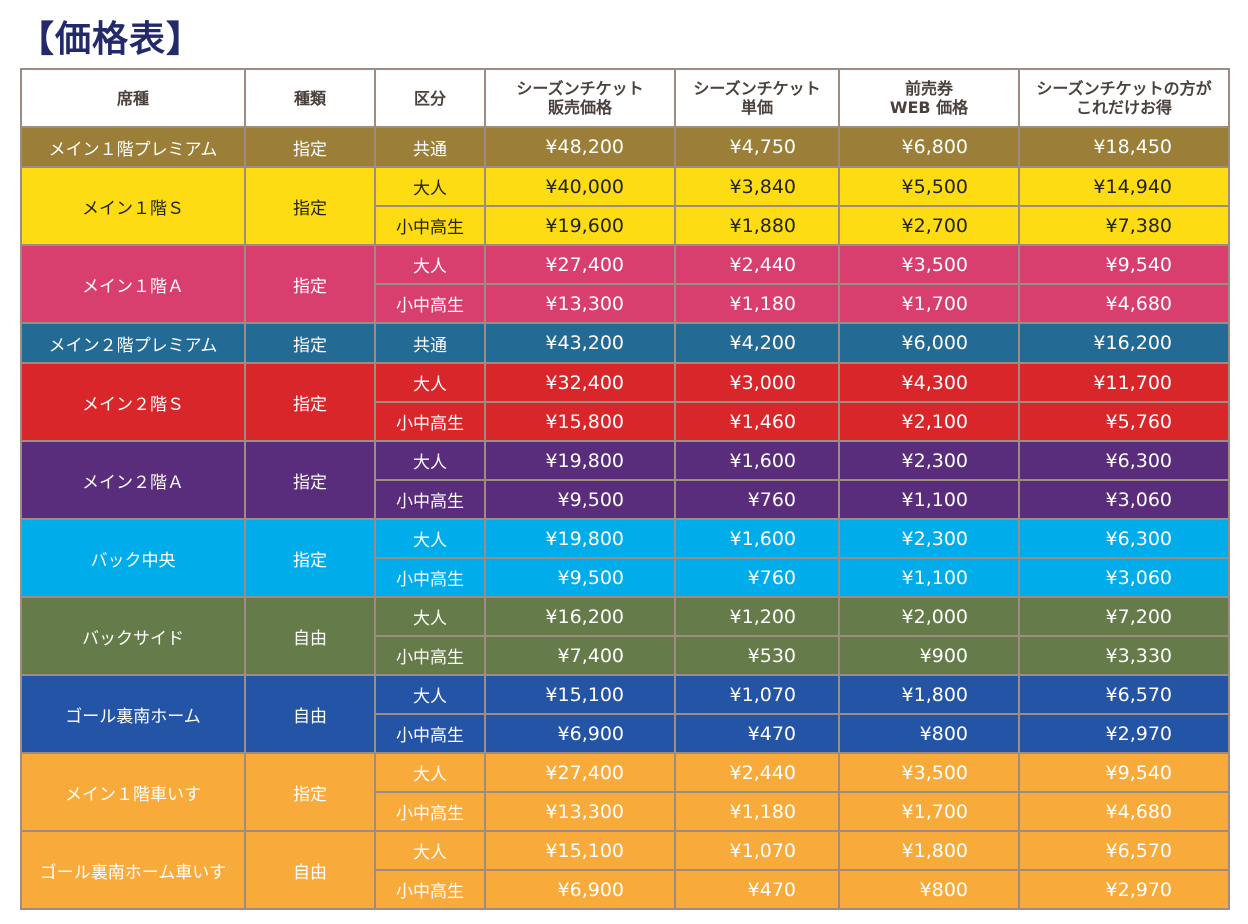 The image size is (1248, 924). I want to click on header-season-price: シーズンチケット 販売価格, so click(580, 98).